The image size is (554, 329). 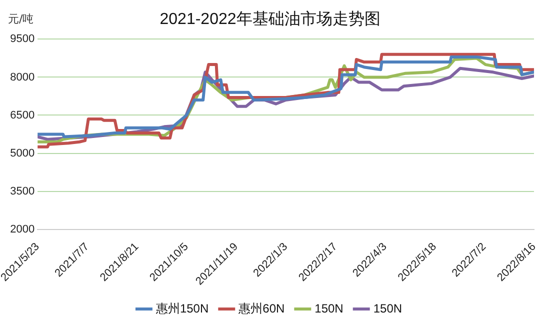 What do you see at coordinates (22, 153) in the screenshot?
I see `y-tick-label: 5000` at bounding box center [22, 153].